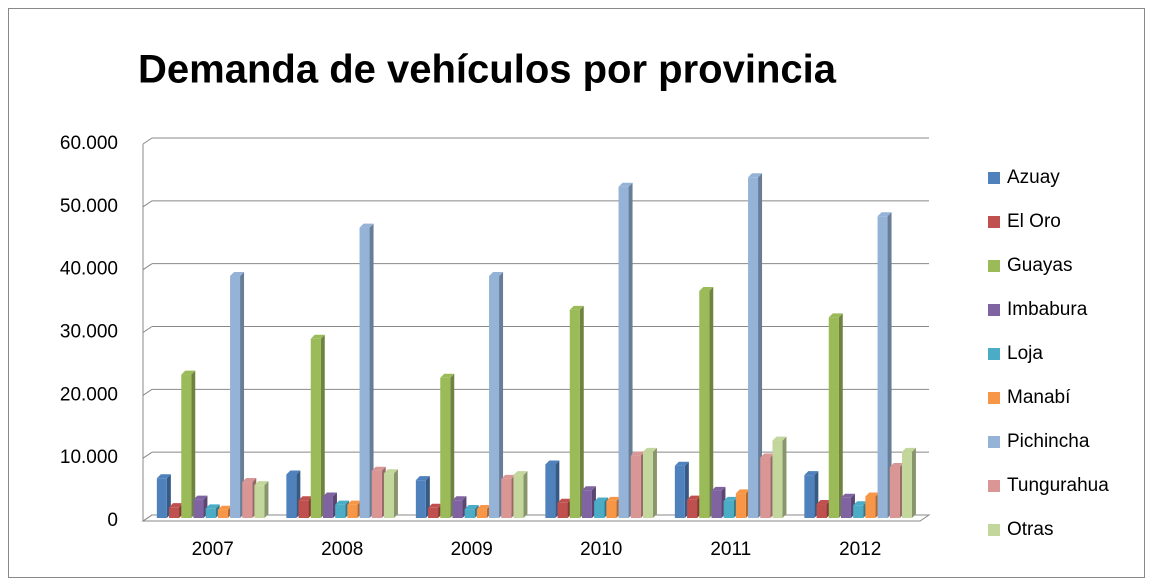 The image size is (1153, 582). What do you see at coordinates (1030, 529) in the screenshot?
I see `legend-label: Otras` at bounding box center [1030, 529].